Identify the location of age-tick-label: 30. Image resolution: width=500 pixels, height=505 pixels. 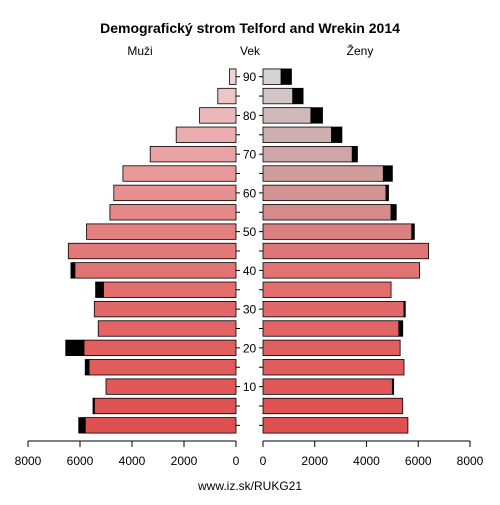
(250, 310).